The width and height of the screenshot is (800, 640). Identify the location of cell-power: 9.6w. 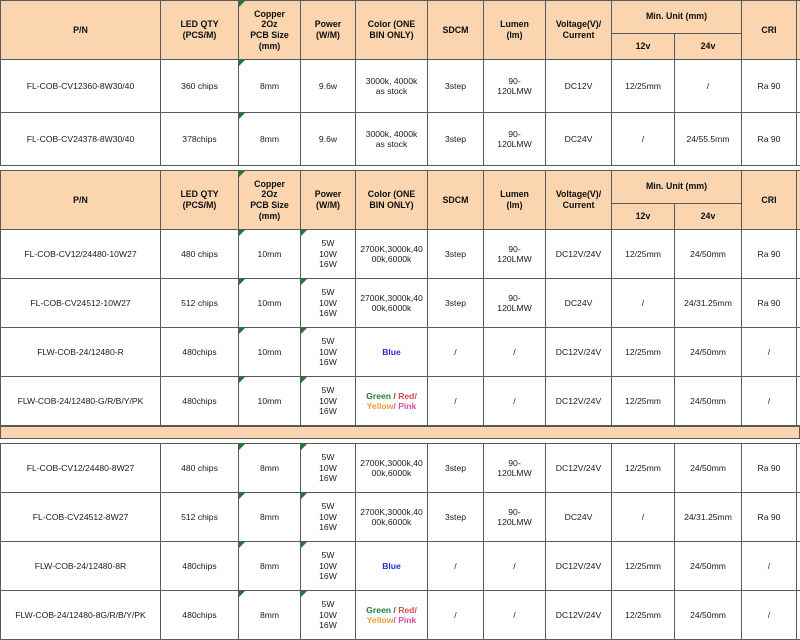
(328, 139).